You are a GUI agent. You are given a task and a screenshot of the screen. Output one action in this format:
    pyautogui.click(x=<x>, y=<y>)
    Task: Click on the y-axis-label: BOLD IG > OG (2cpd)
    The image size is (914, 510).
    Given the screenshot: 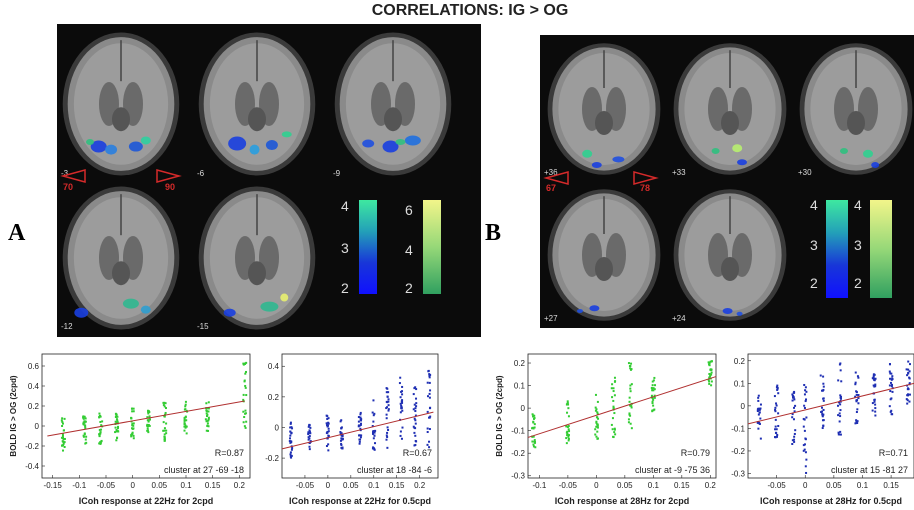 What is the action you would take?
    pyautogui.click(x=13, y=415)
    